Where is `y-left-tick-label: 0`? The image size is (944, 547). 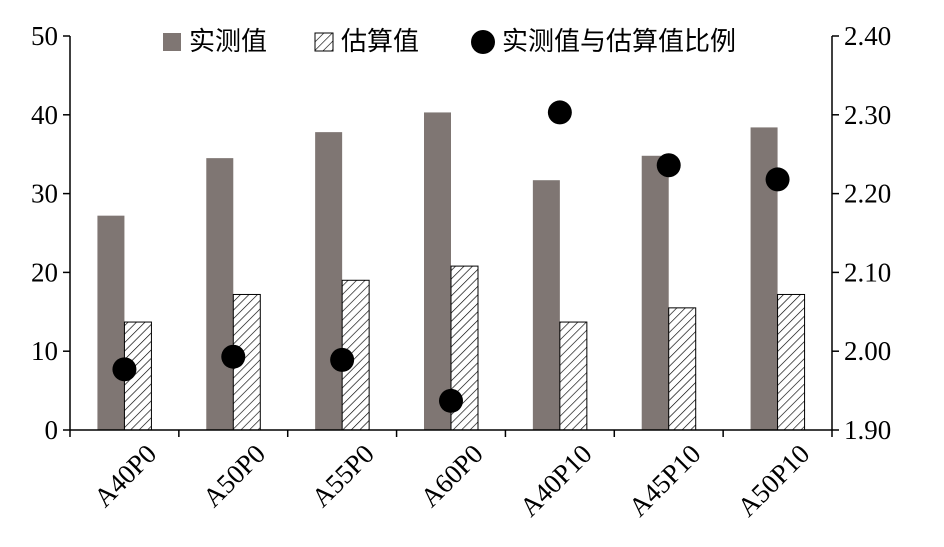
y-left-tick-label: 0 is located at coordinates (52, 430).